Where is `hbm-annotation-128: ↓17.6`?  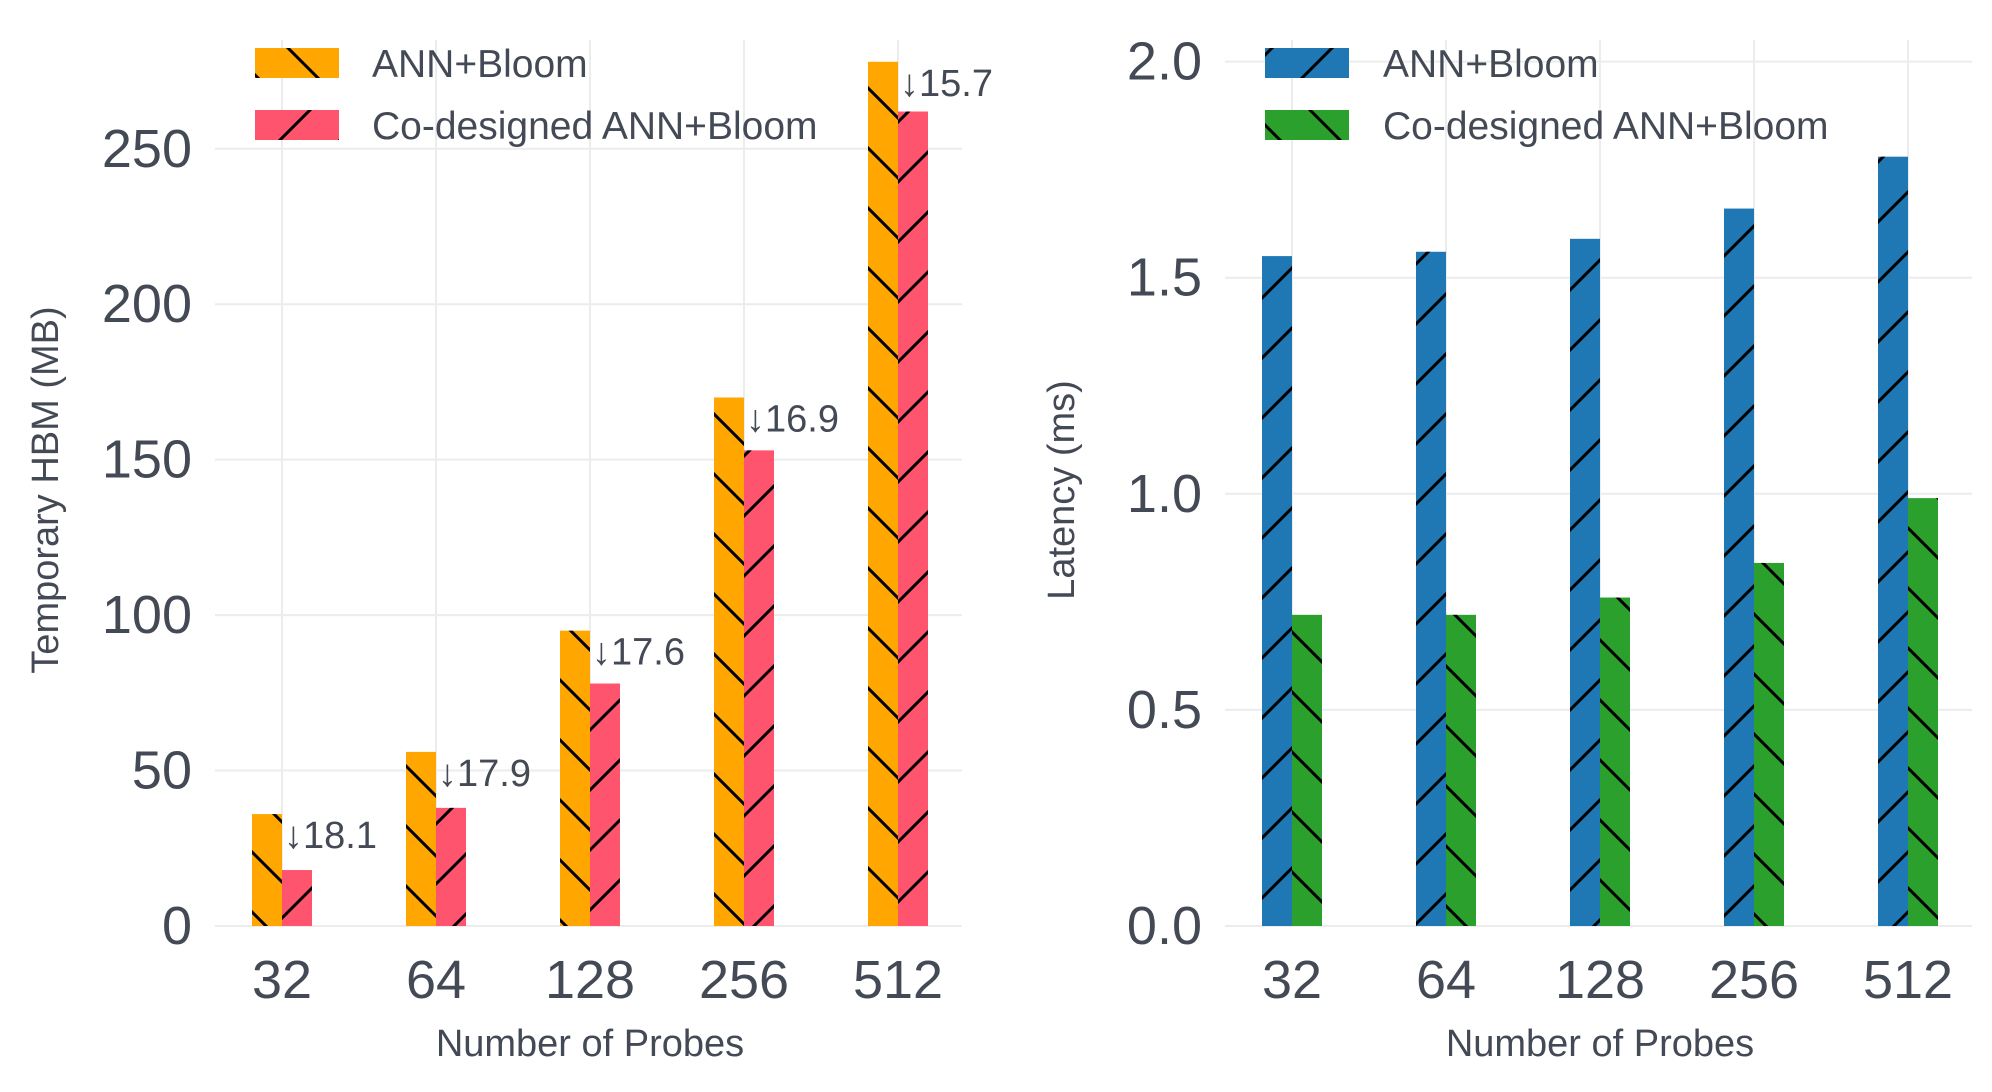
hbm-annotation-128: ↓17.6 is located at coordinates (638, 653).